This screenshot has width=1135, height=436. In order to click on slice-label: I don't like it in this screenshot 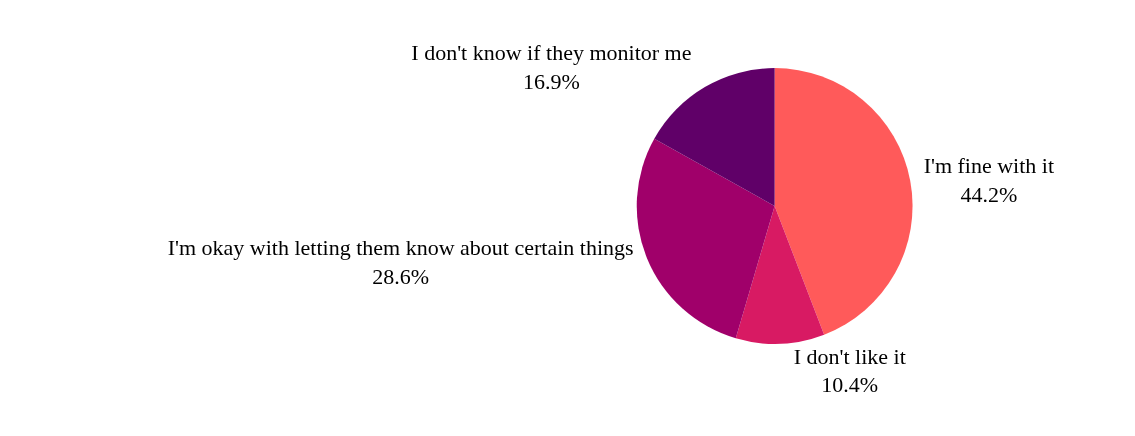, I will do `click(849, 356)`.